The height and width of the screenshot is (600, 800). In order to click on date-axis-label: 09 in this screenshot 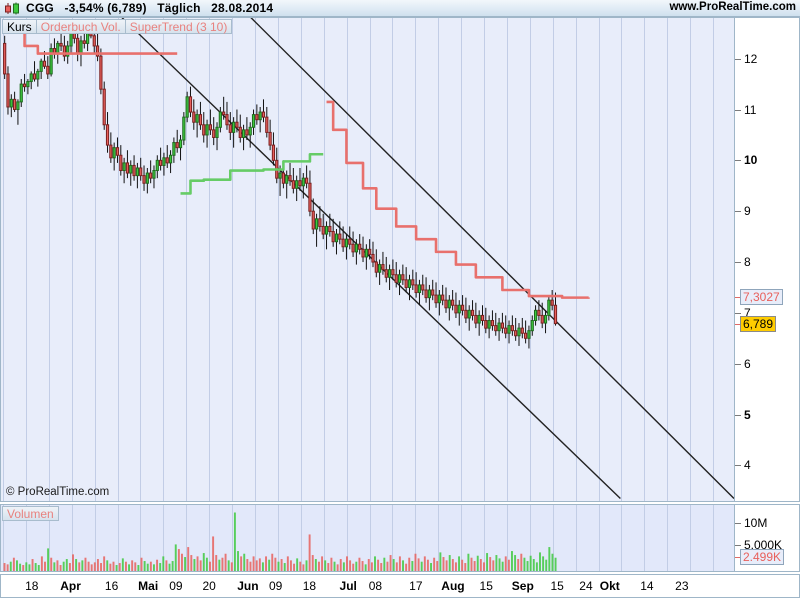, I will do `click(275, 586)`.